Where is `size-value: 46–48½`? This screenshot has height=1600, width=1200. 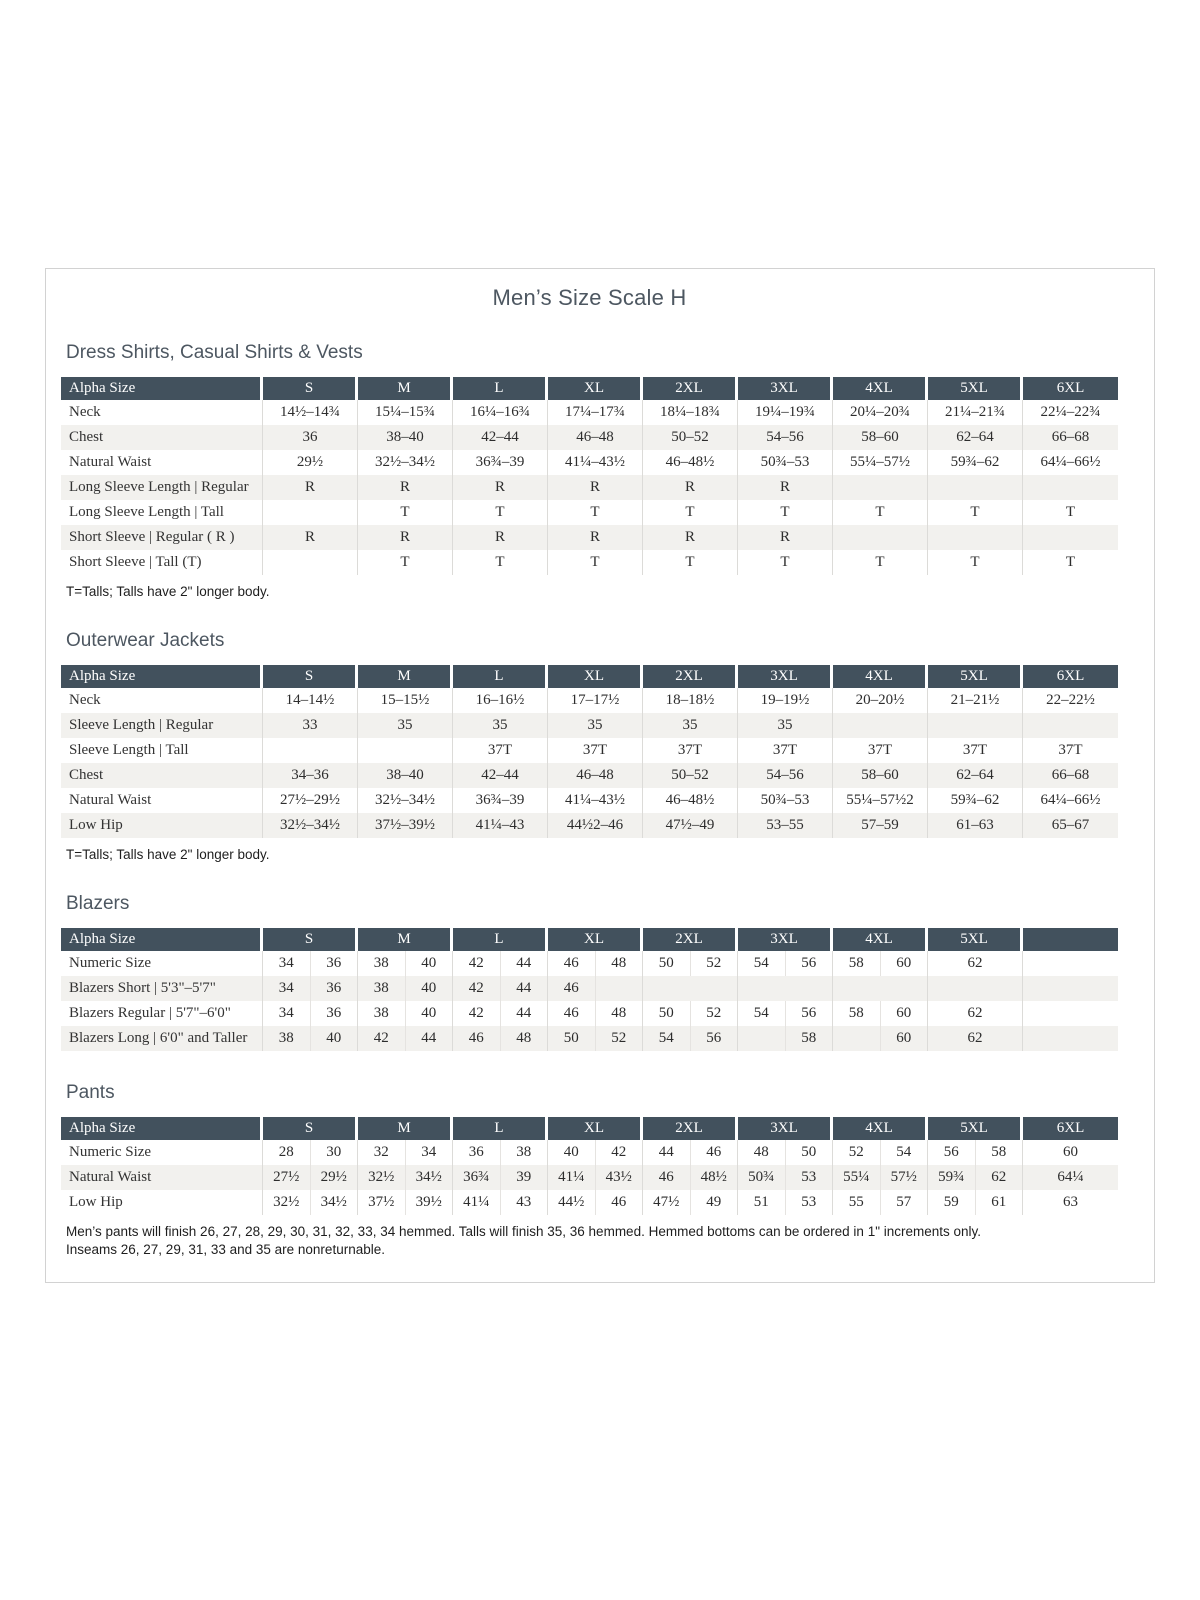
size-value: 46–48½ is located at coordinates (690, 800).